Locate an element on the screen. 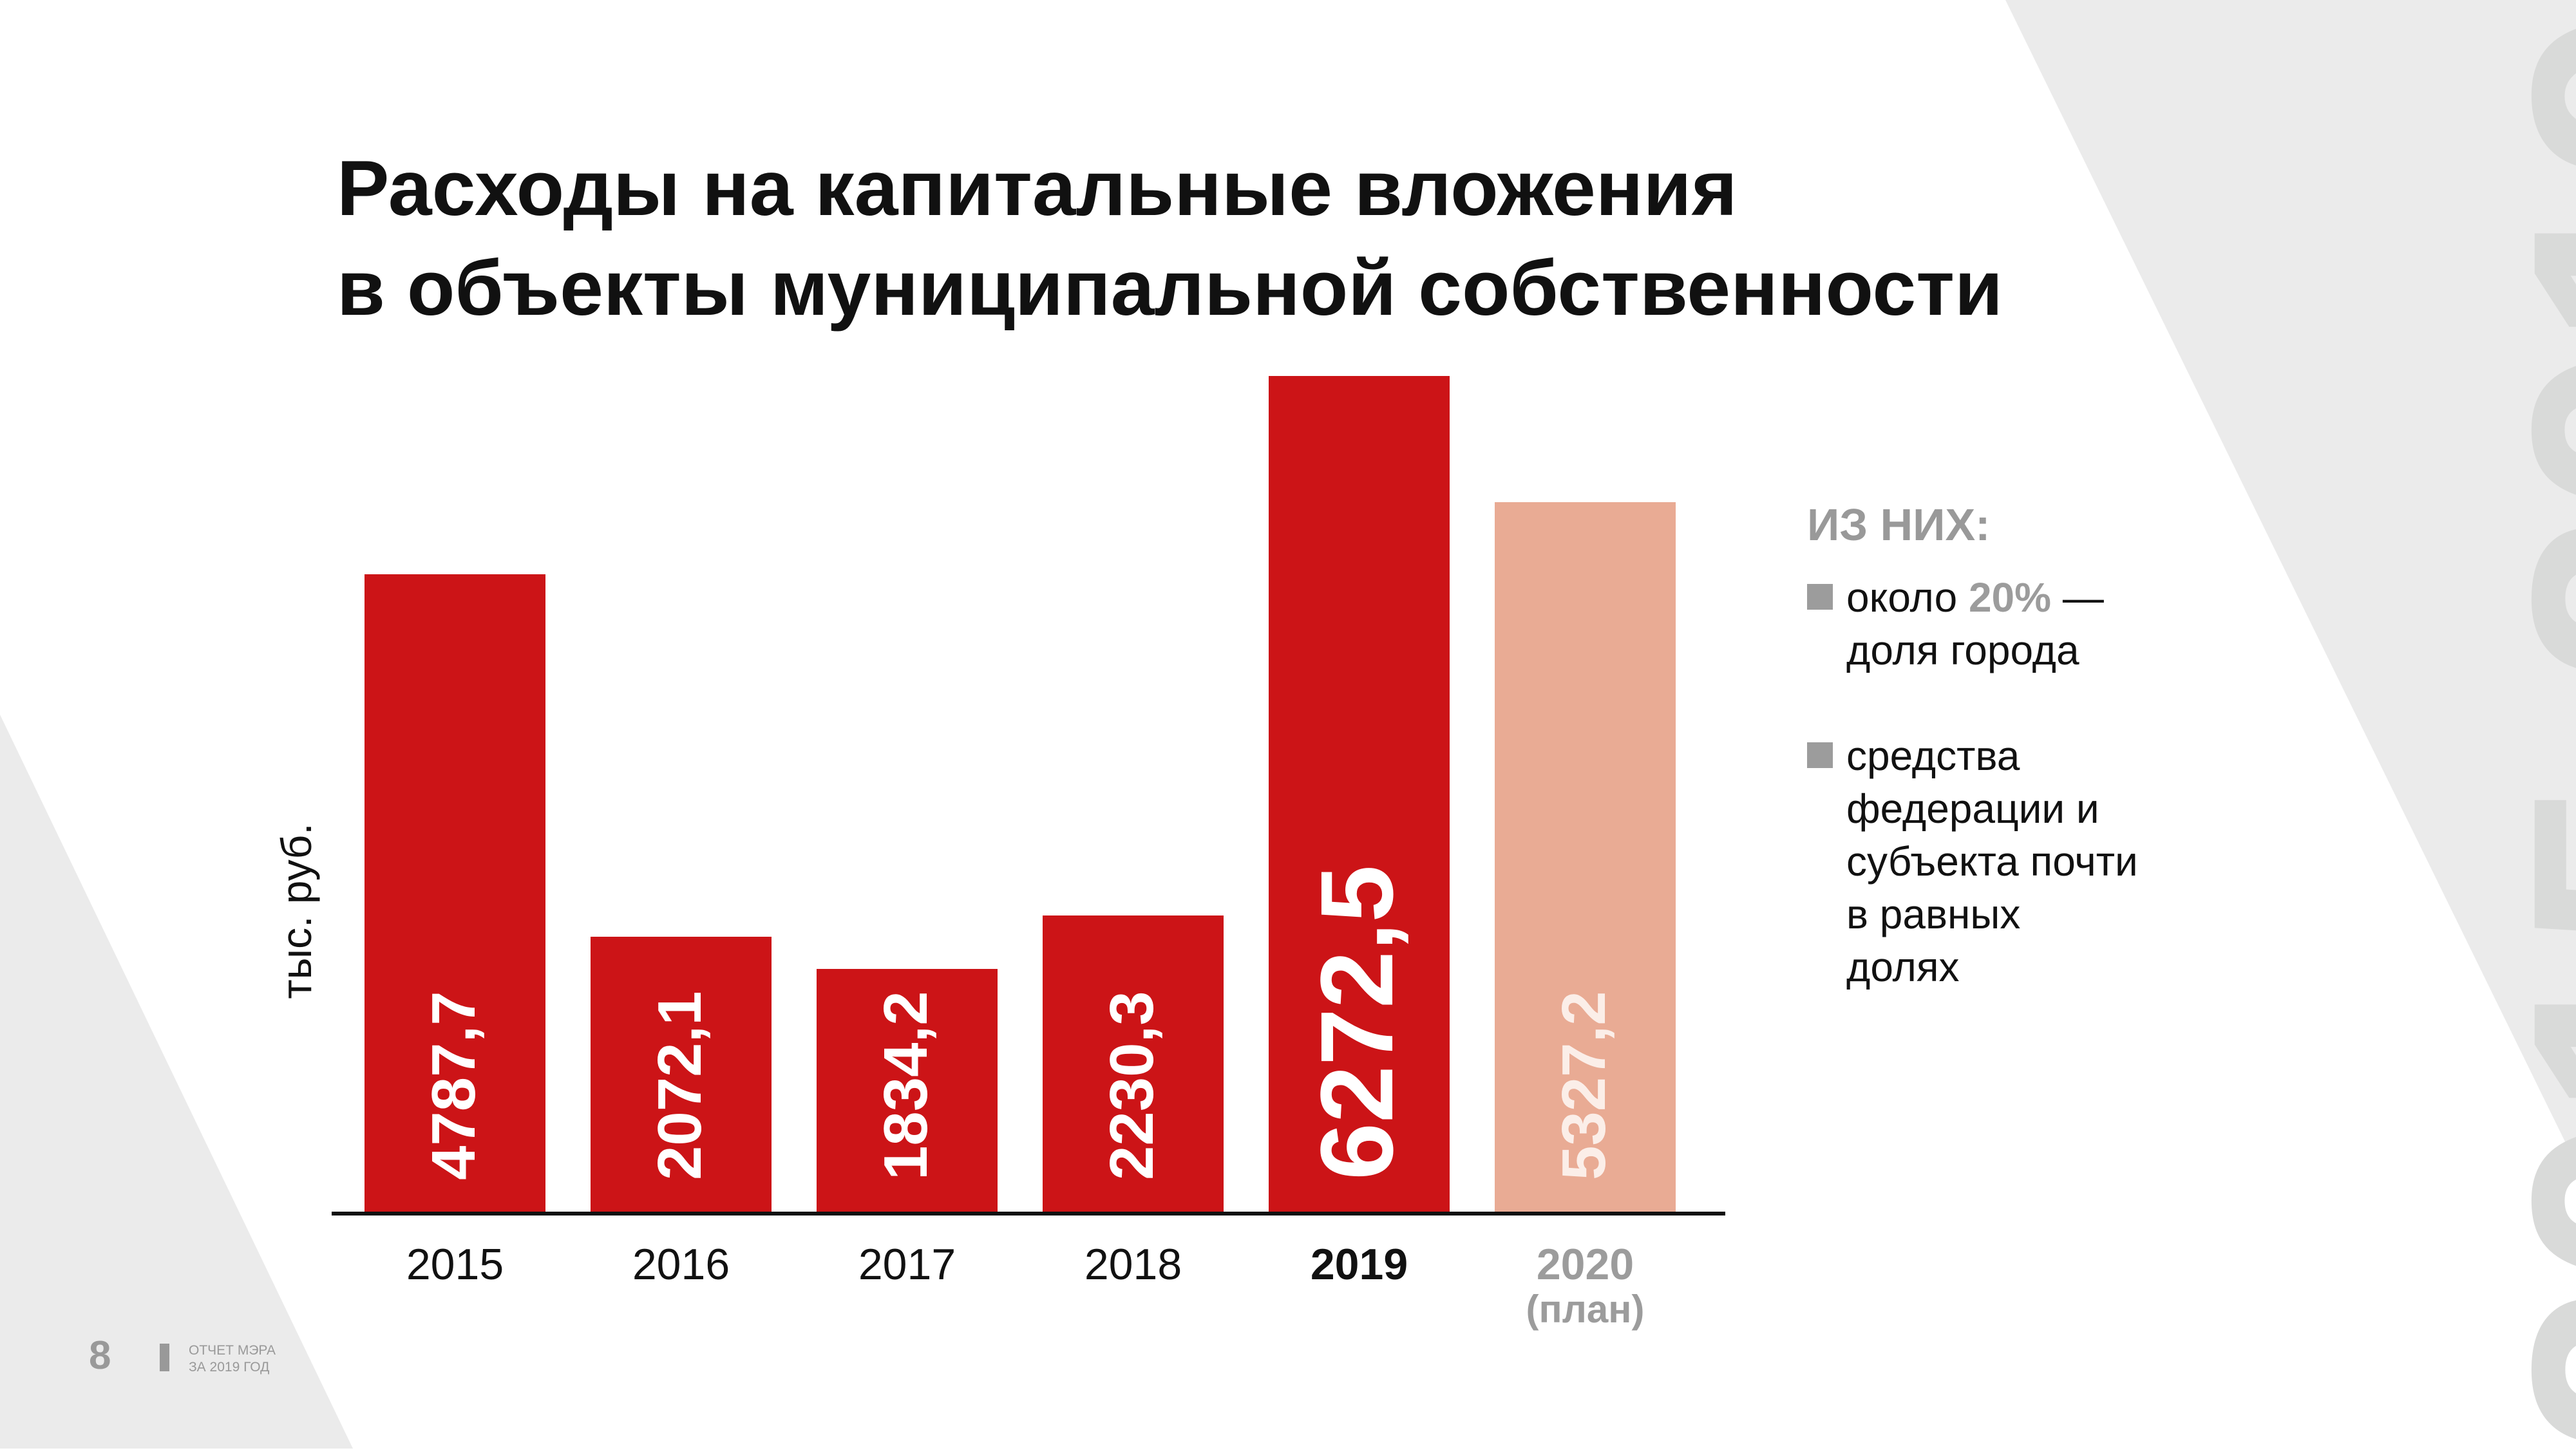 This screenshot has width=2576, height=1455. title-line-1: Расходы на капитальные вложения is located at coordinates (1037, 188).